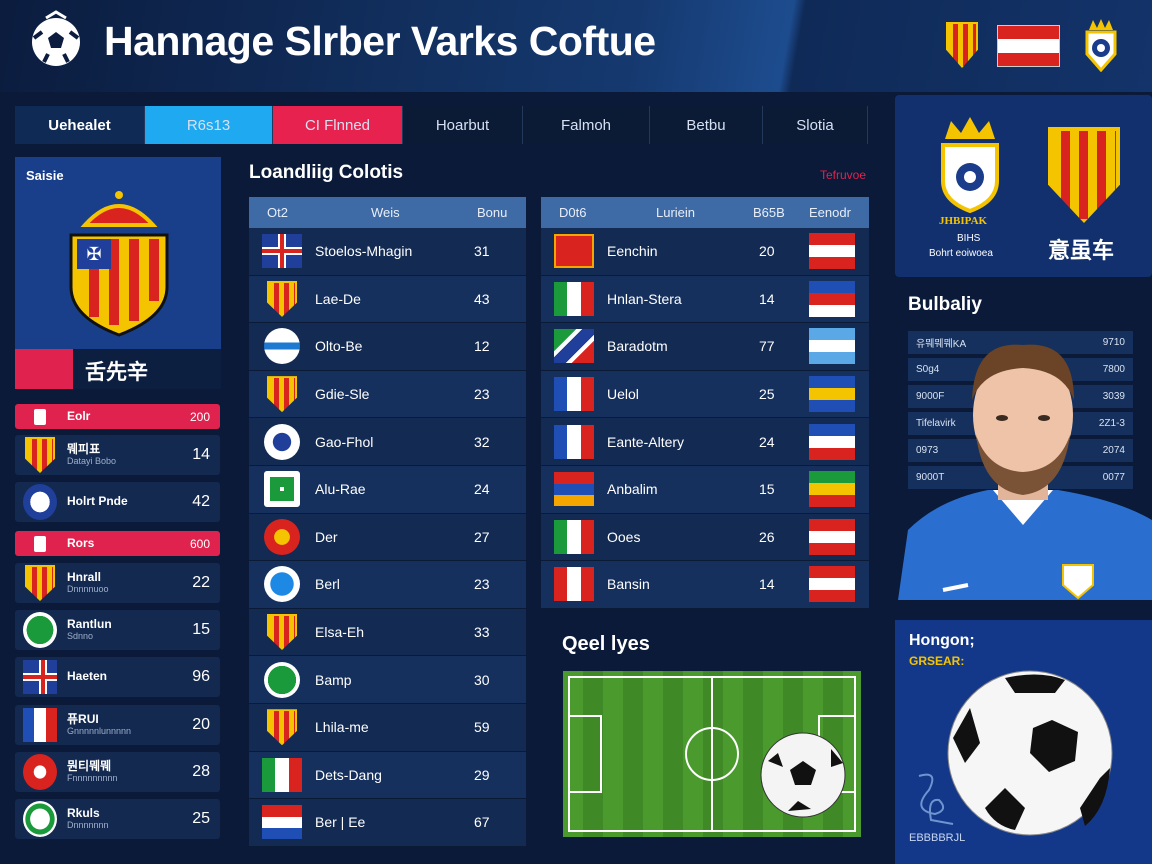 The image size is (1152, 864). Describe the element at coordinates (80, 125) in the screenshot. I see `tab-1: Uehealet` at that location.